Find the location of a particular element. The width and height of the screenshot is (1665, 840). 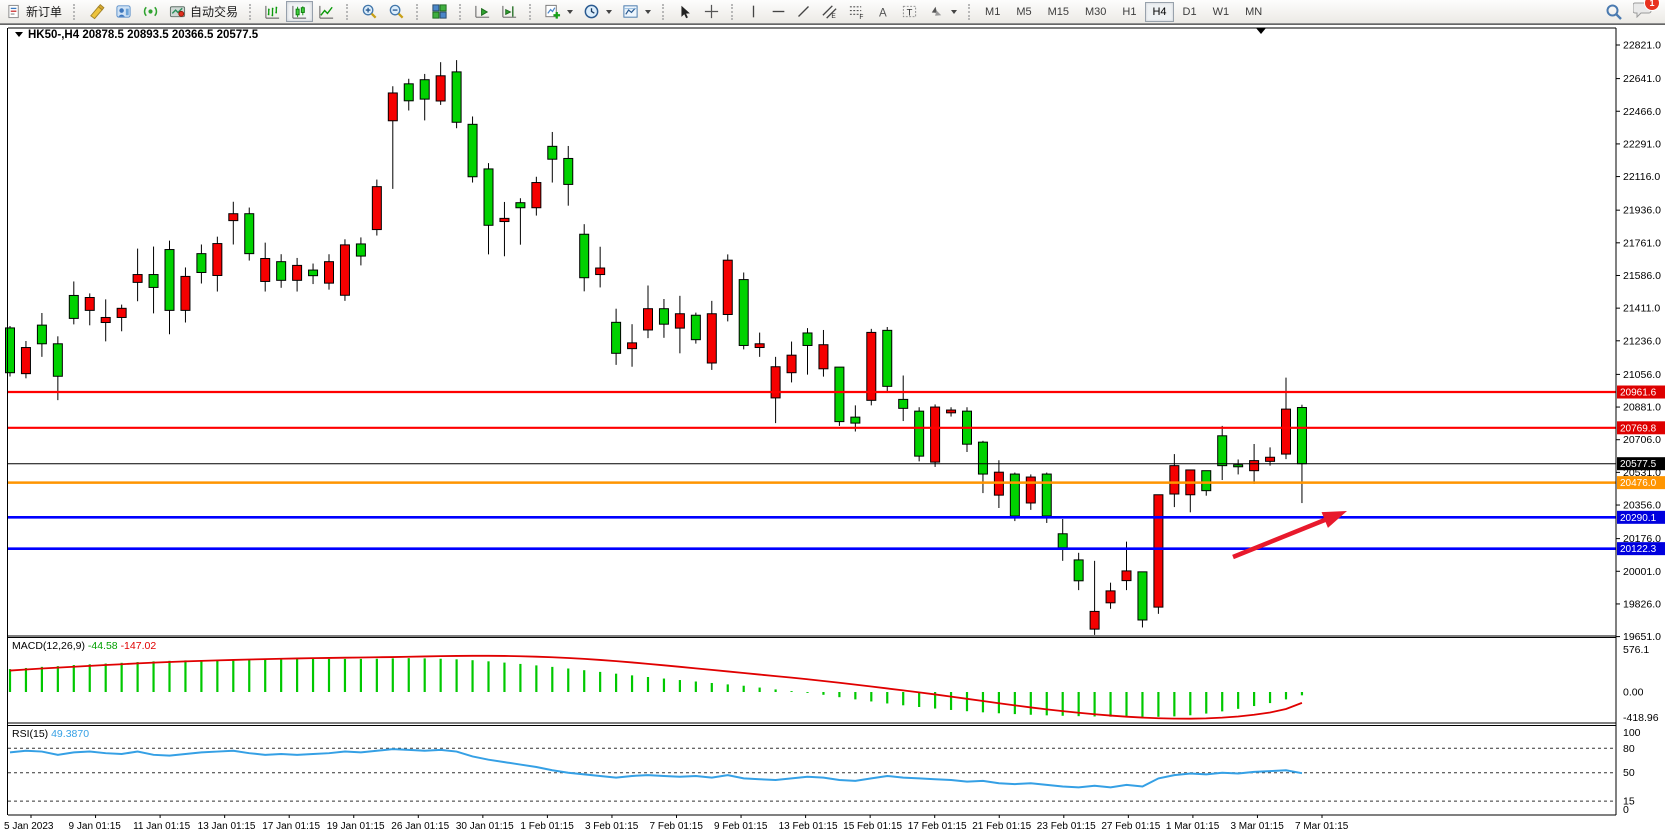

auto-trading-button: 自动交易 is located at coordinates (203, 11).